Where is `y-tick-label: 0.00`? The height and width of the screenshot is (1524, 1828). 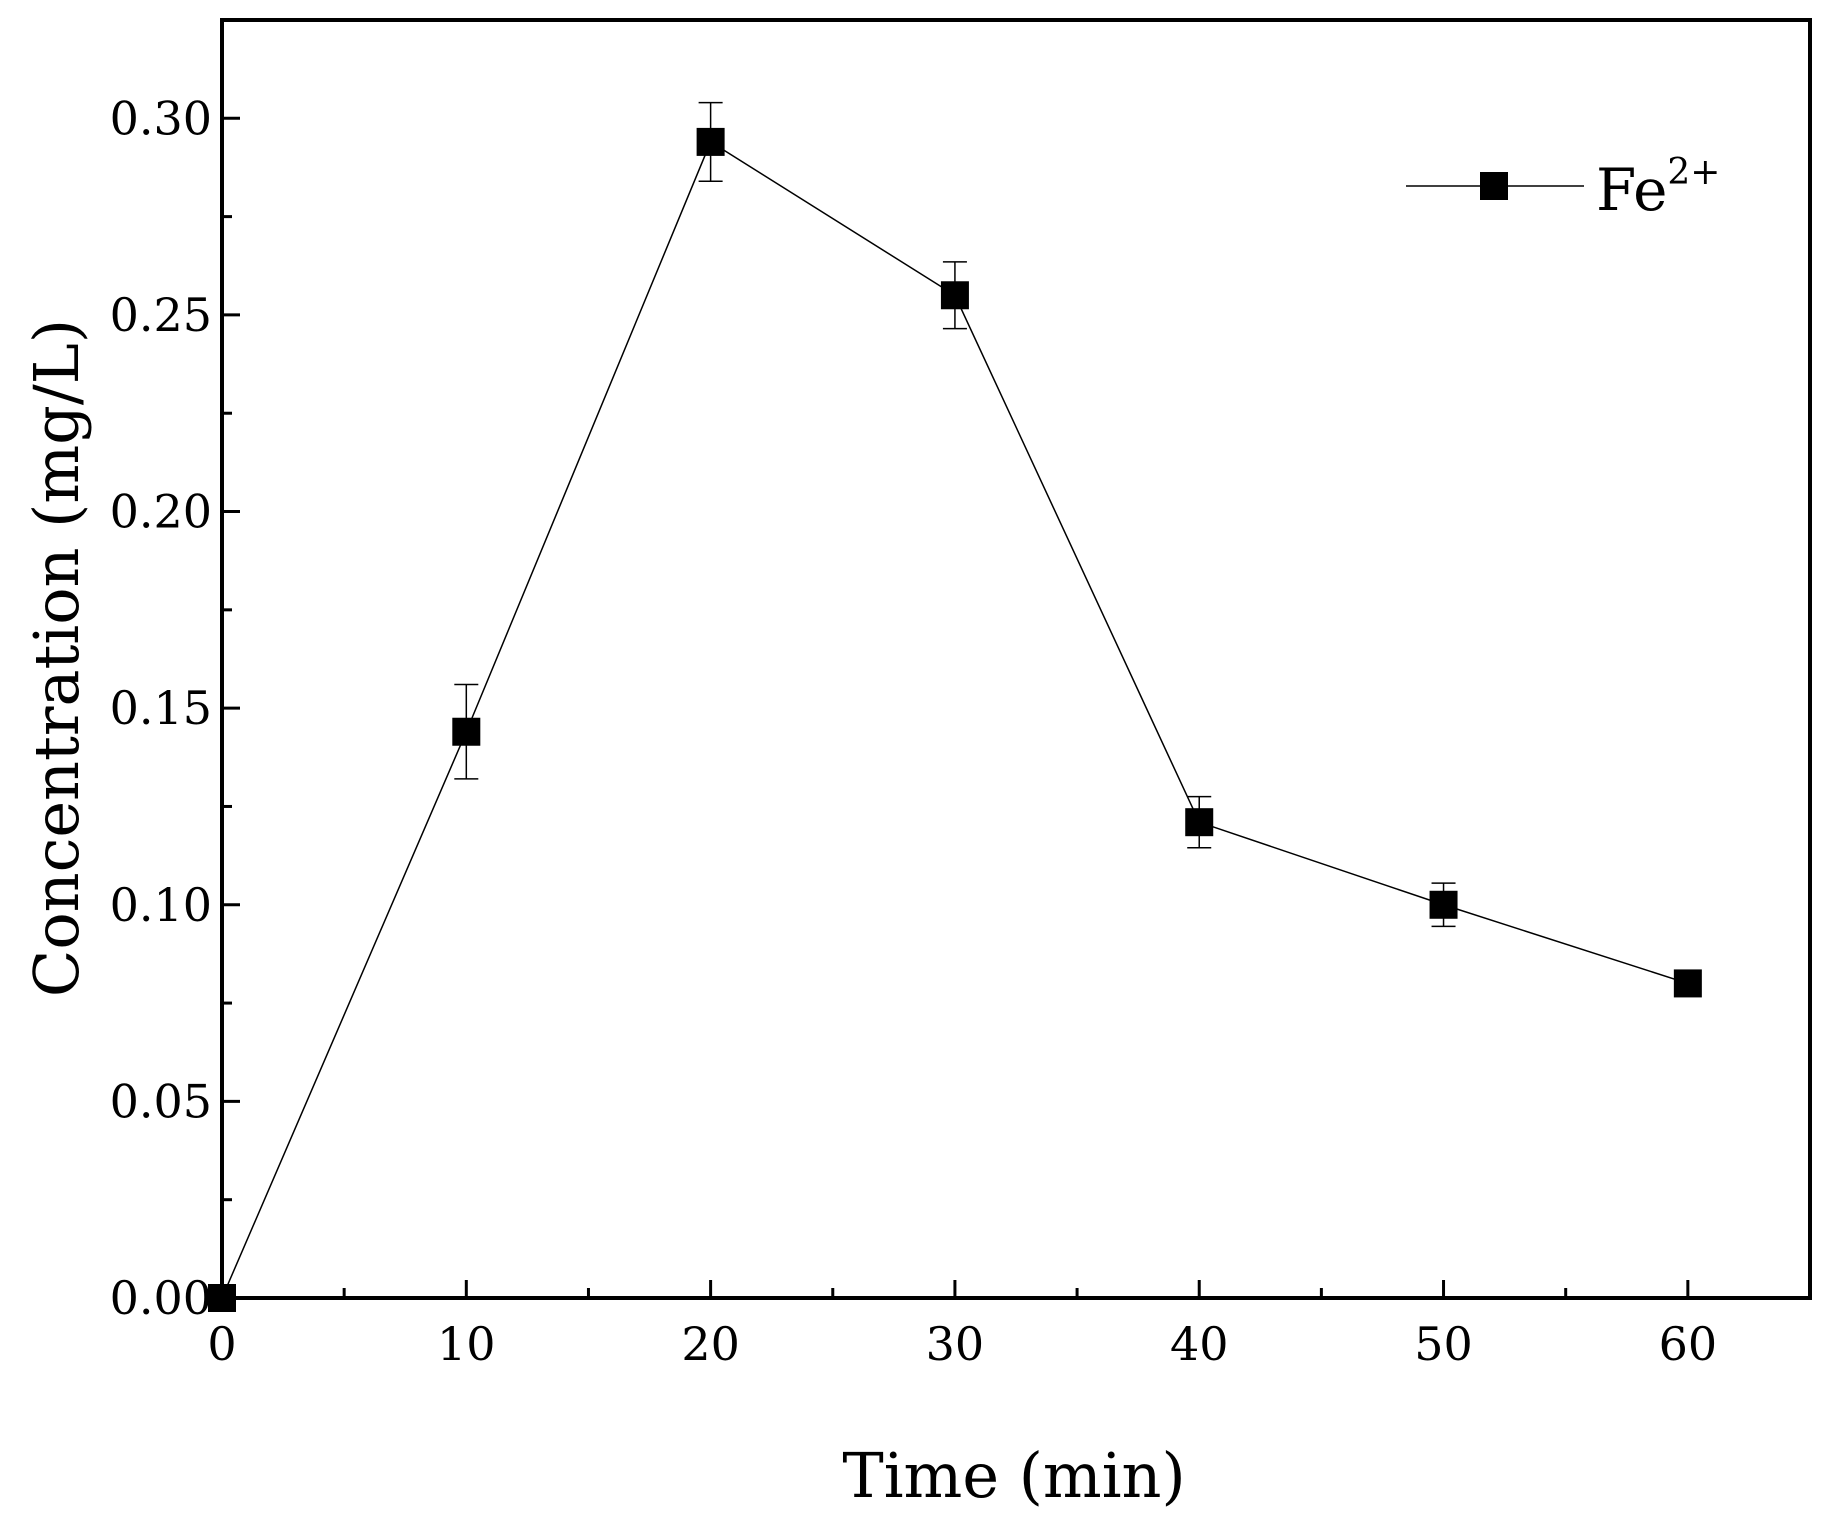
y-tick-label: 0.00 is located at coordinates (161, 1298).